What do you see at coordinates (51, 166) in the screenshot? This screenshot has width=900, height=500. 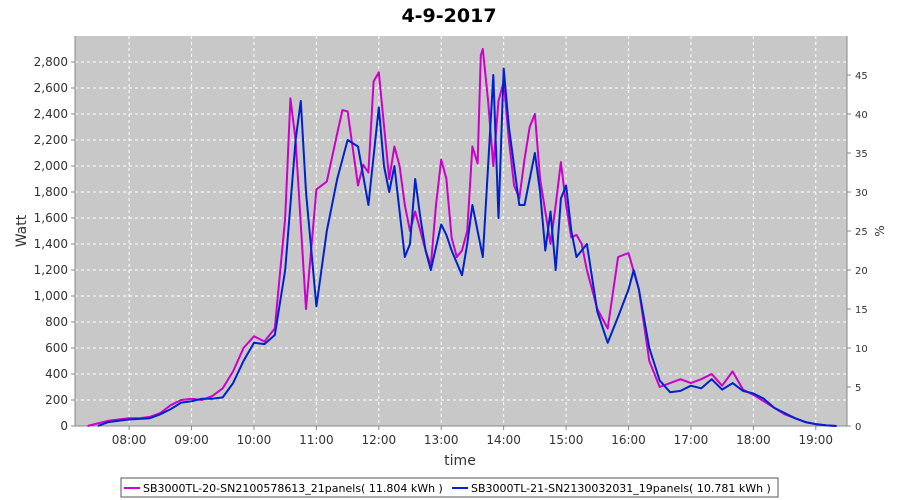 I see `y-tick-label: 2,000` at bounding box center [51, 166].